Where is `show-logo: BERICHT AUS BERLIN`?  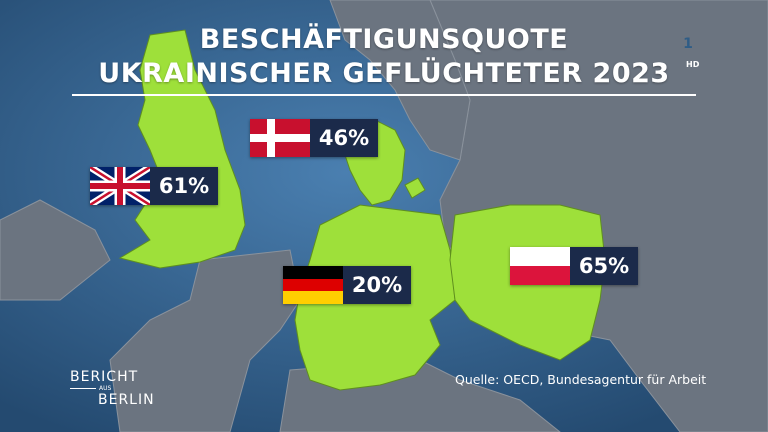 show-logo: BERICHT AUS BERLIN is located at coordinates (112, 388).